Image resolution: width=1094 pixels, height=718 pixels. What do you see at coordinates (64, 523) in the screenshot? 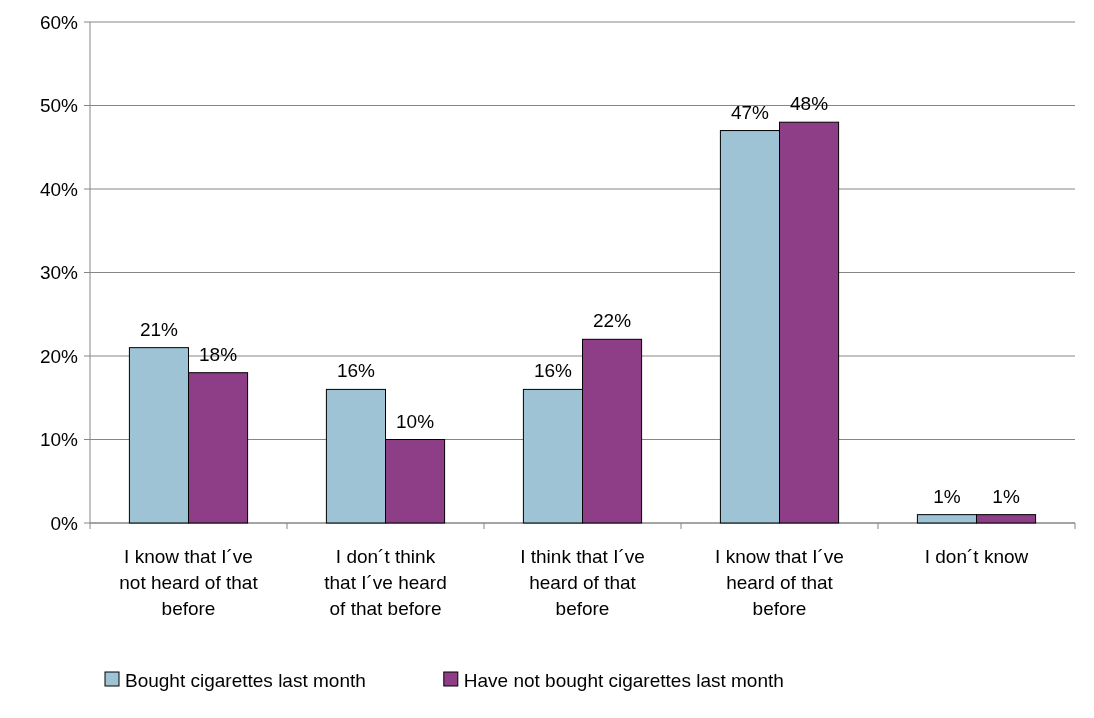
I see `y-tick-label: 0%` at bounding box center [64, 523].